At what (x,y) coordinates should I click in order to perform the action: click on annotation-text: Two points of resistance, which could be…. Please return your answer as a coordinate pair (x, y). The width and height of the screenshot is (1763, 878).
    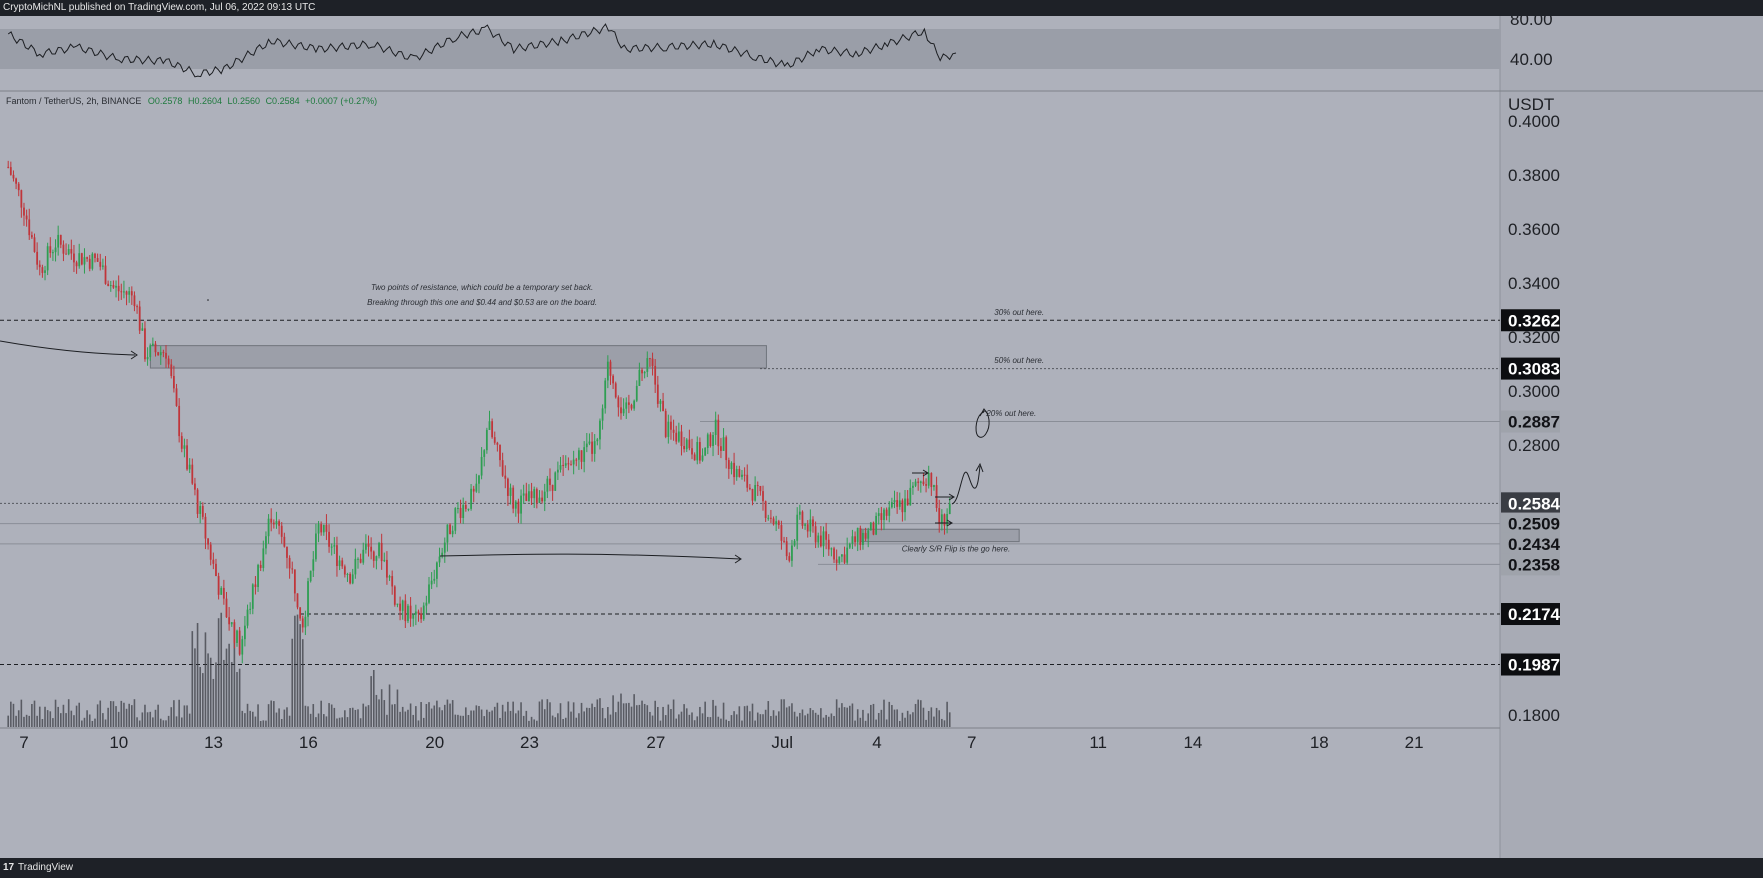
    Looking at the image, I should click on (482, 287).